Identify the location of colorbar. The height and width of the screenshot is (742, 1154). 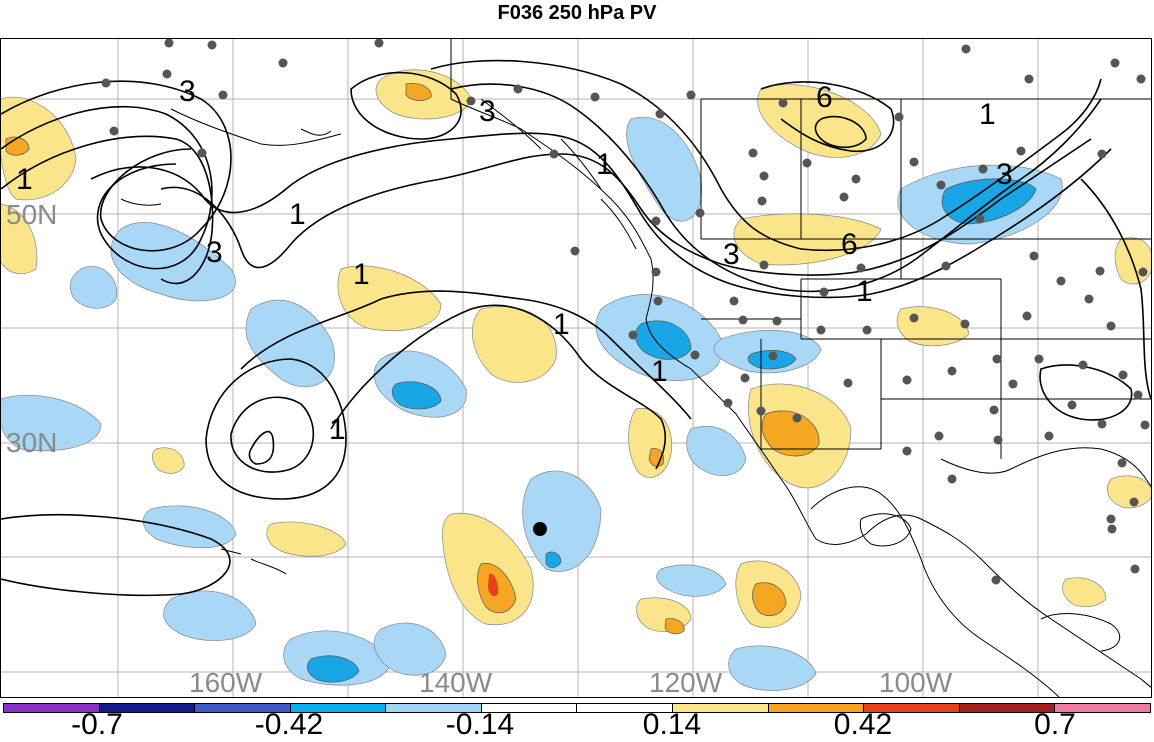
(577, 708).